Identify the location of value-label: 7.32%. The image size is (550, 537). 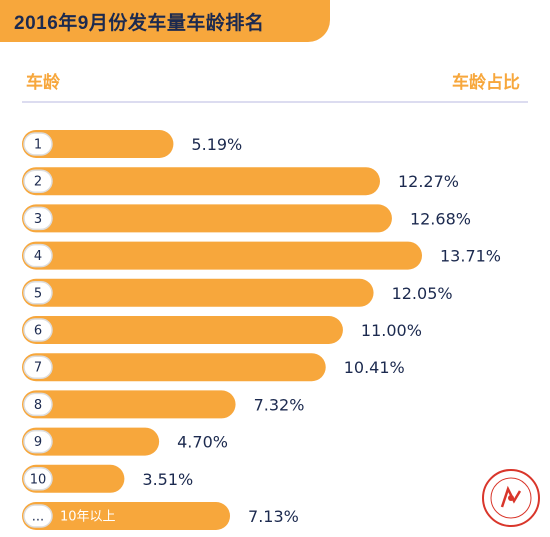
(279, 404).